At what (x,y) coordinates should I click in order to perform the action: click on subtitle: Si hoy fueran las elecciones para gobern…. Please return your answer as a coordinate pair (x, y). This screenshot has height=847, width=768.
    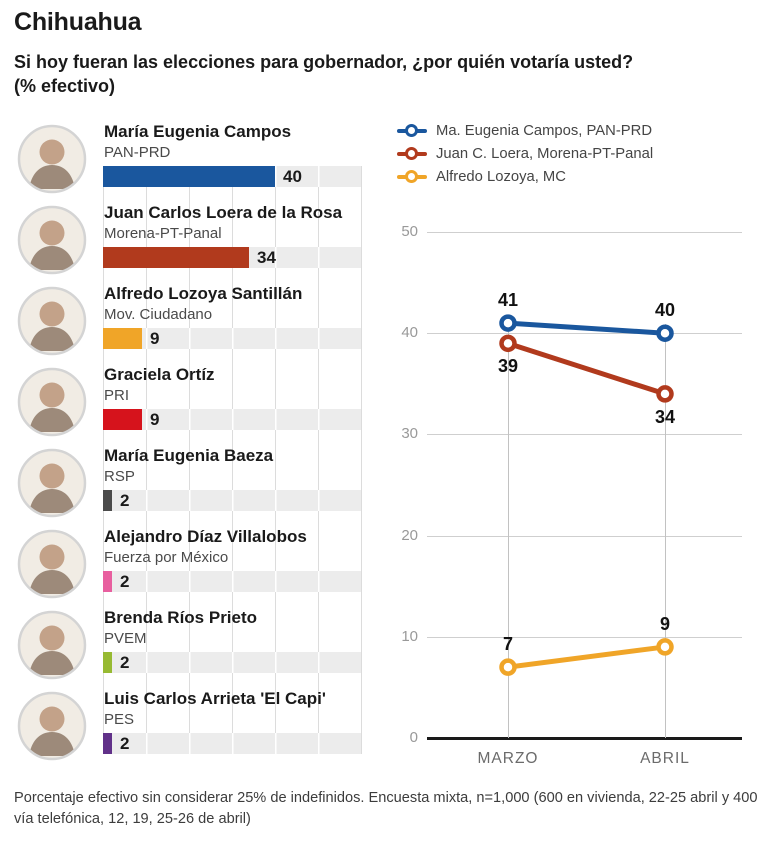
    Looking at the image, I should click on (386, 75).